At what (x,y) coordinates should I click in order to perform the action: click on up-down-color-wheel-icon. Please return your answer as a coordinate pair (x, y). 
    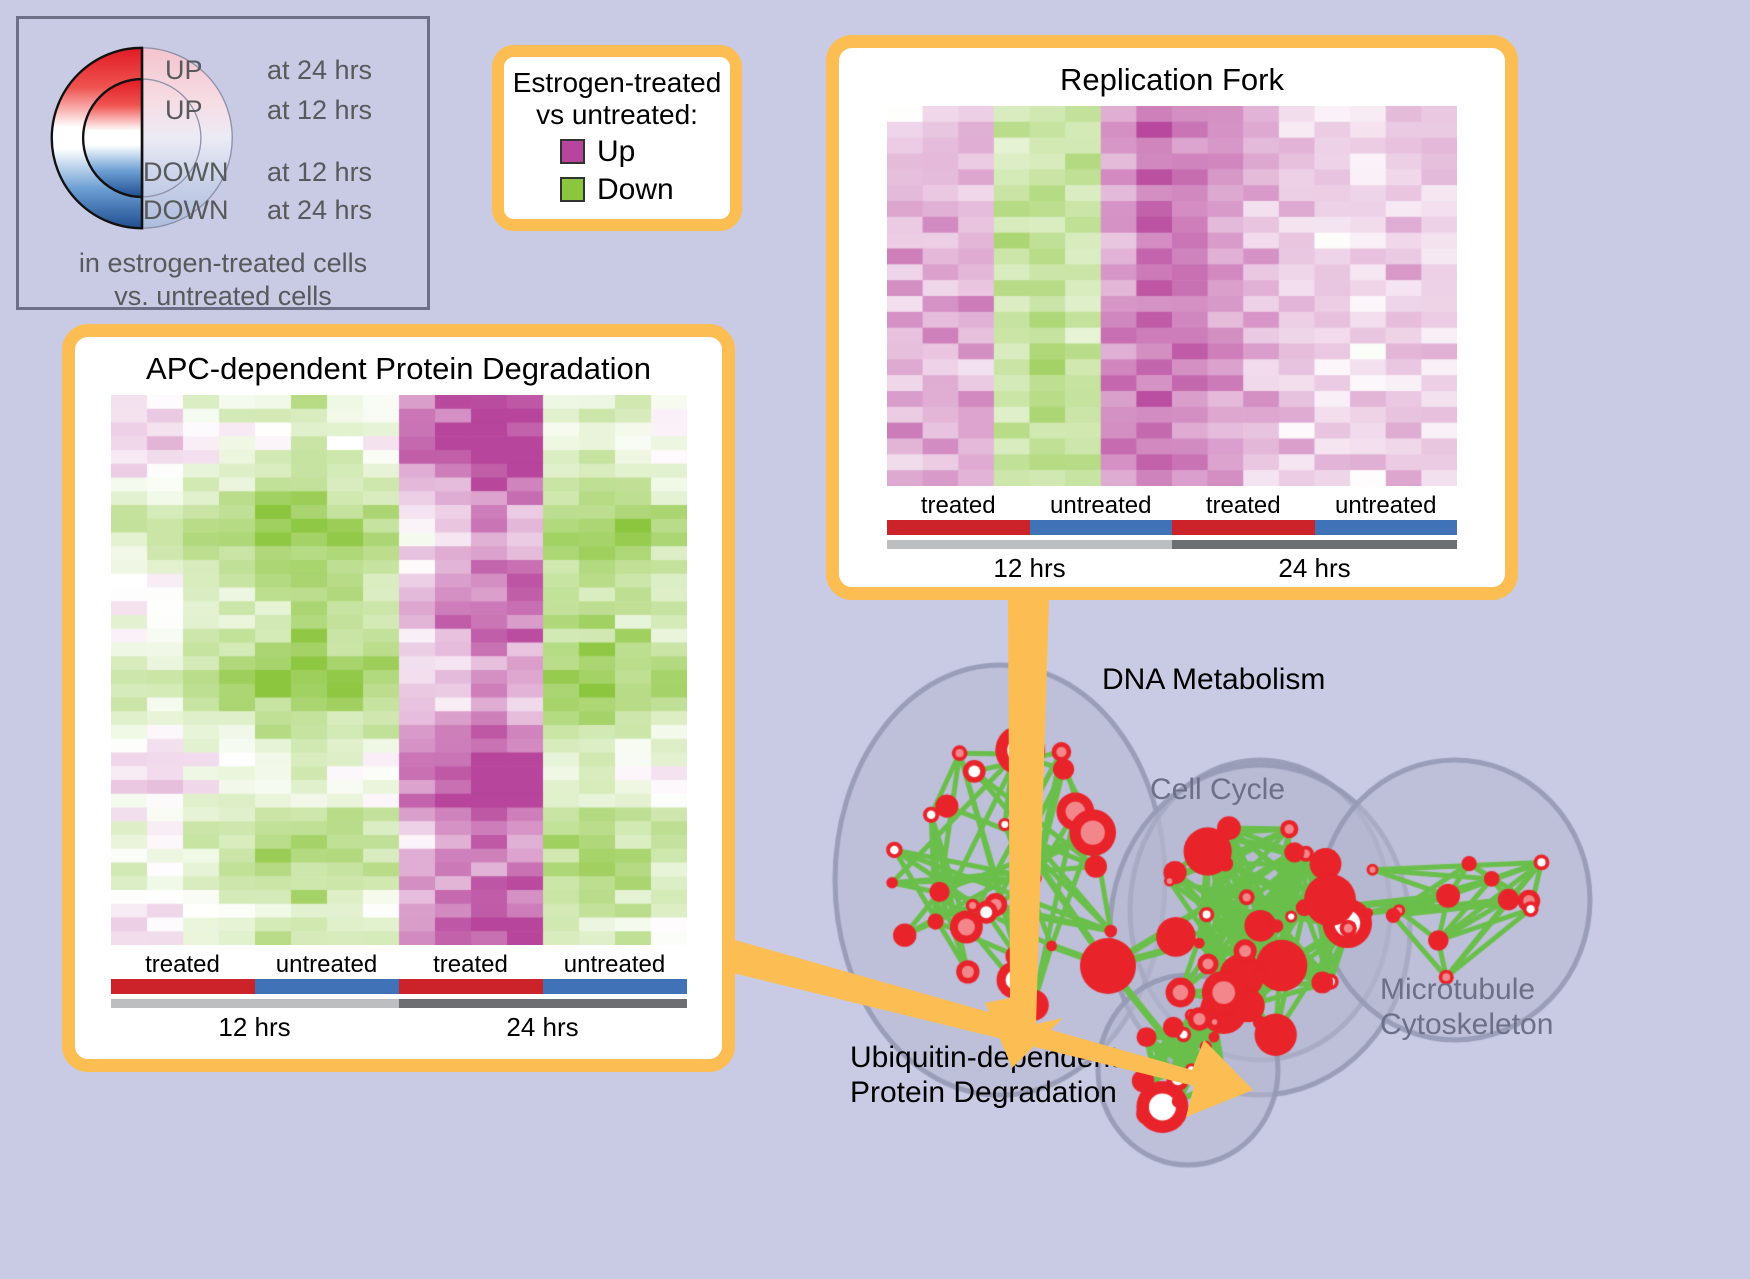
    Looking at the image, I should click on (141, 138).